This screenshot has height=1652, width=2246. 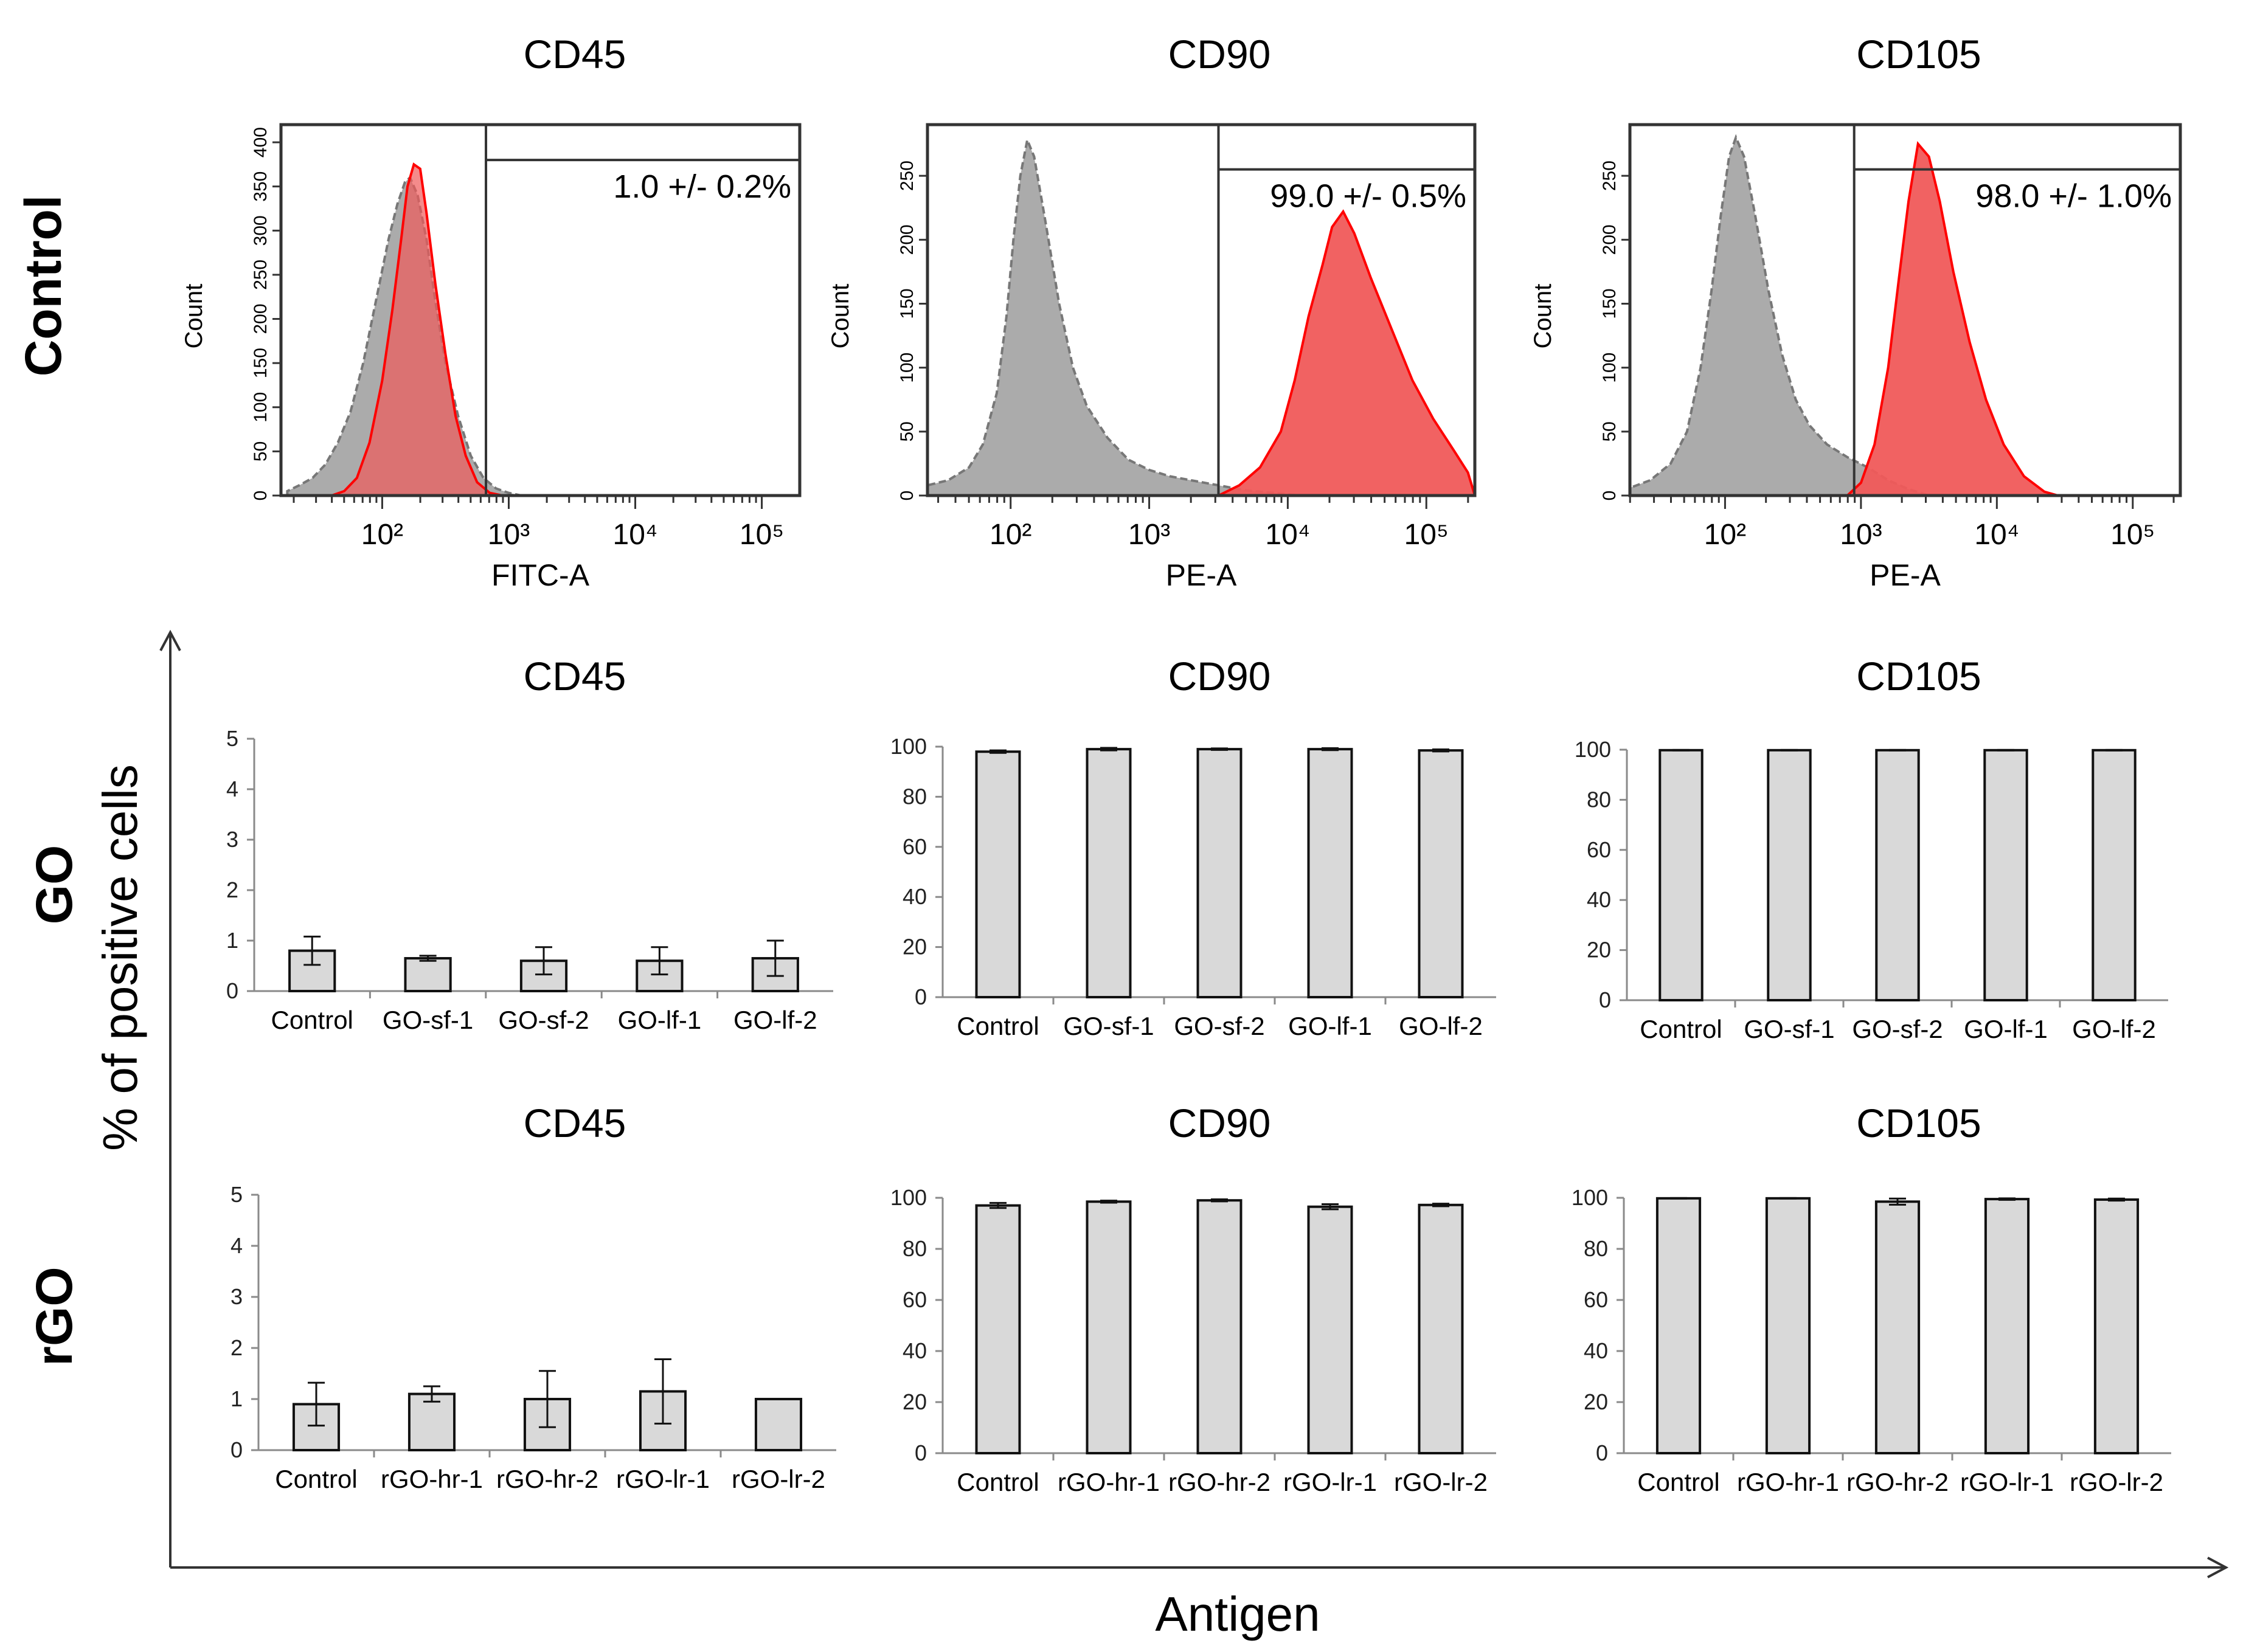 I want to click on gate-percent-label: 98.0 +/- 1.0%, so click(x=2073, y=196).